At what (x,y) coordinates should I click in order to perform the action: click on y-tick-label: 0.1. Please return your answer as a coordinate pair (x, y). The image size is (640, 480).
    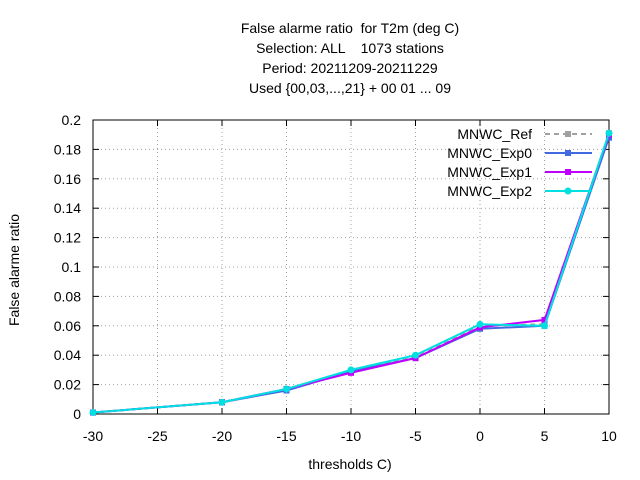
    Looking at the image, I should click on (72, 267).